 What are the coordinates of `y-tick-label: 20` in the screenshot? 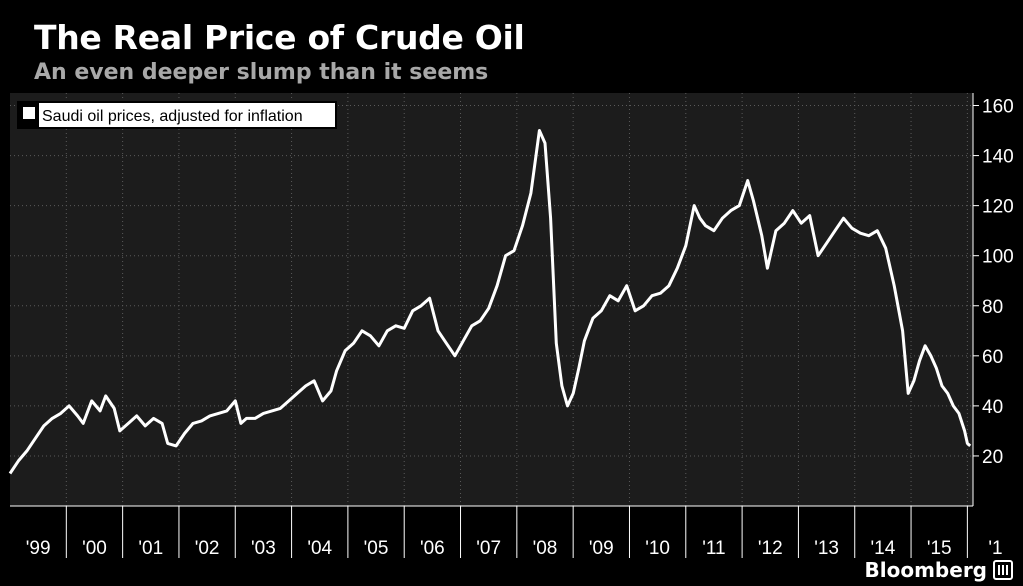 It's located at (992, 457).